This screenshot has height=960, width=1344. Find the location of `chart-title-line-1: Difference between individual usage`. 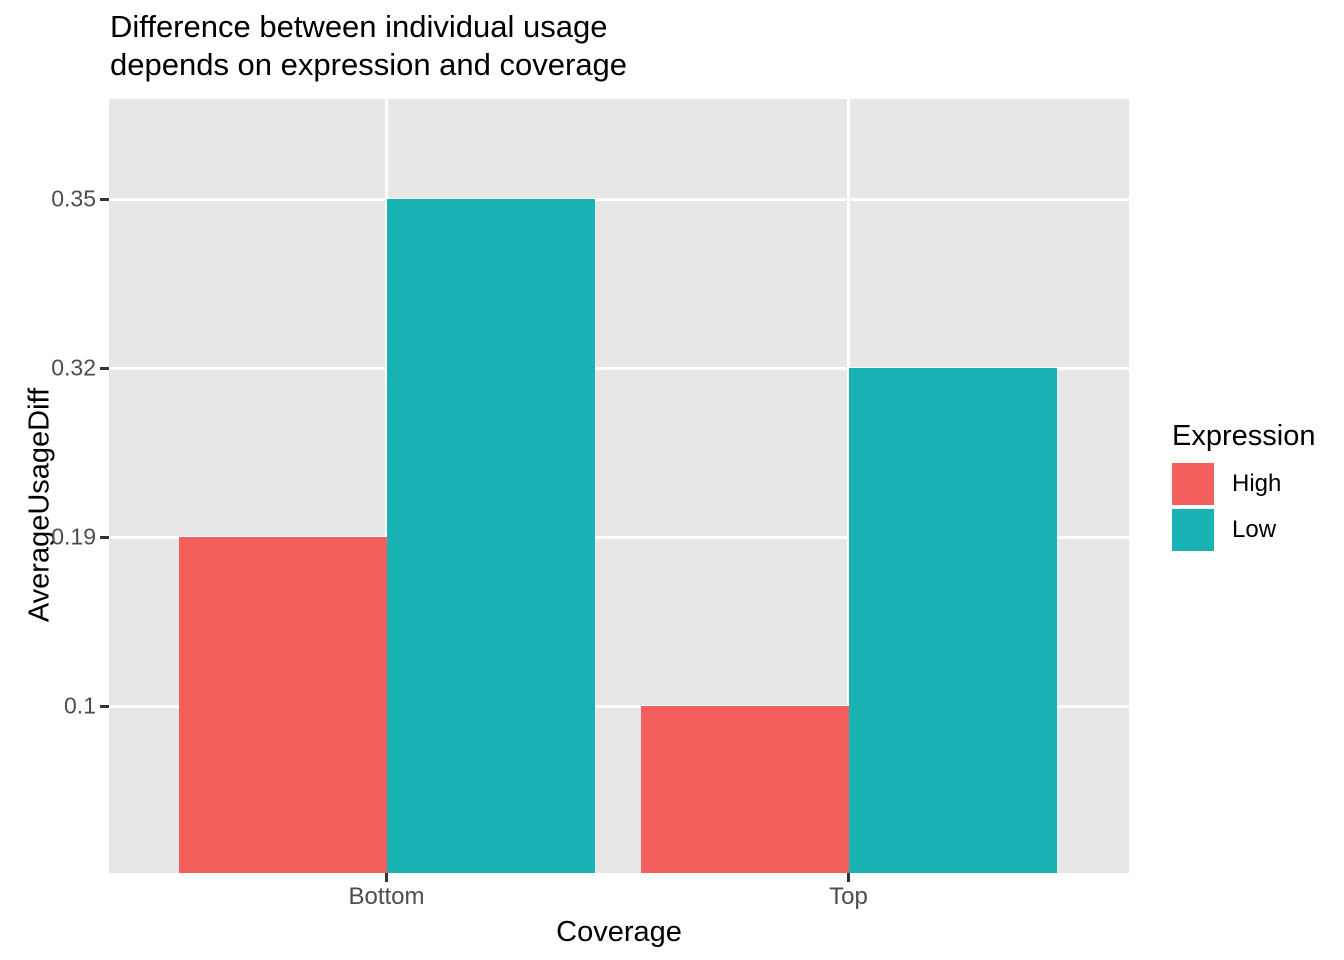

chart-title-line-1: Difference between individual usage is located at coordinates (359, 26).